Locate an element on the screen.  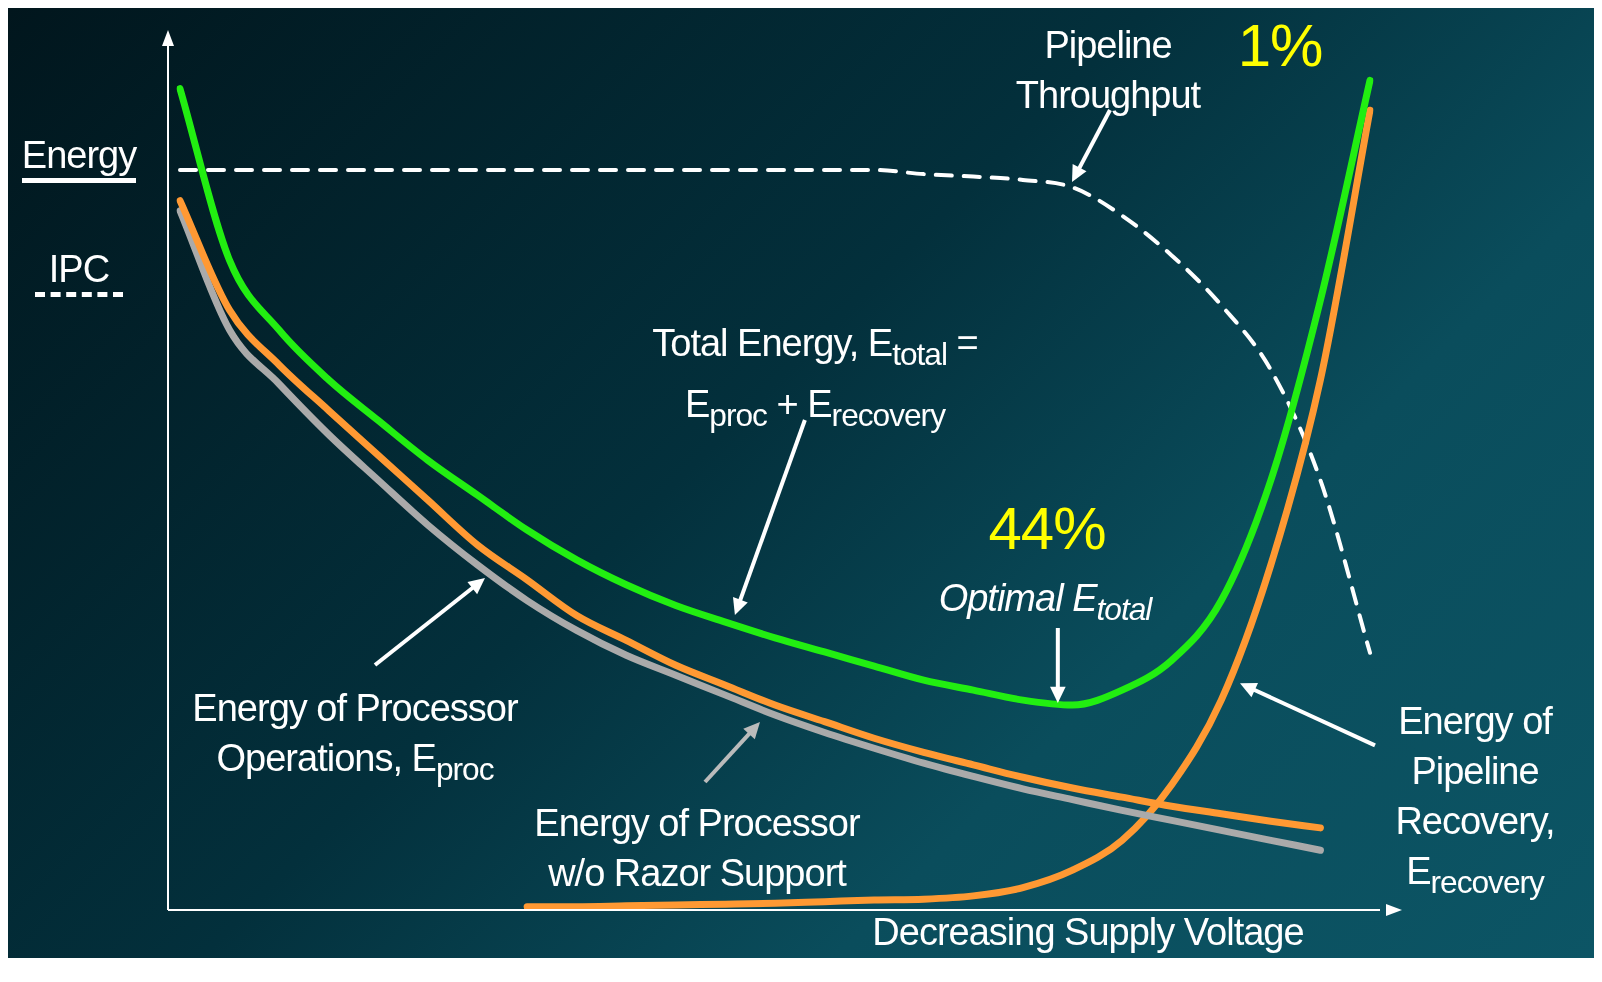
y-axis-title: Energy is located at coordinates (79, 158).